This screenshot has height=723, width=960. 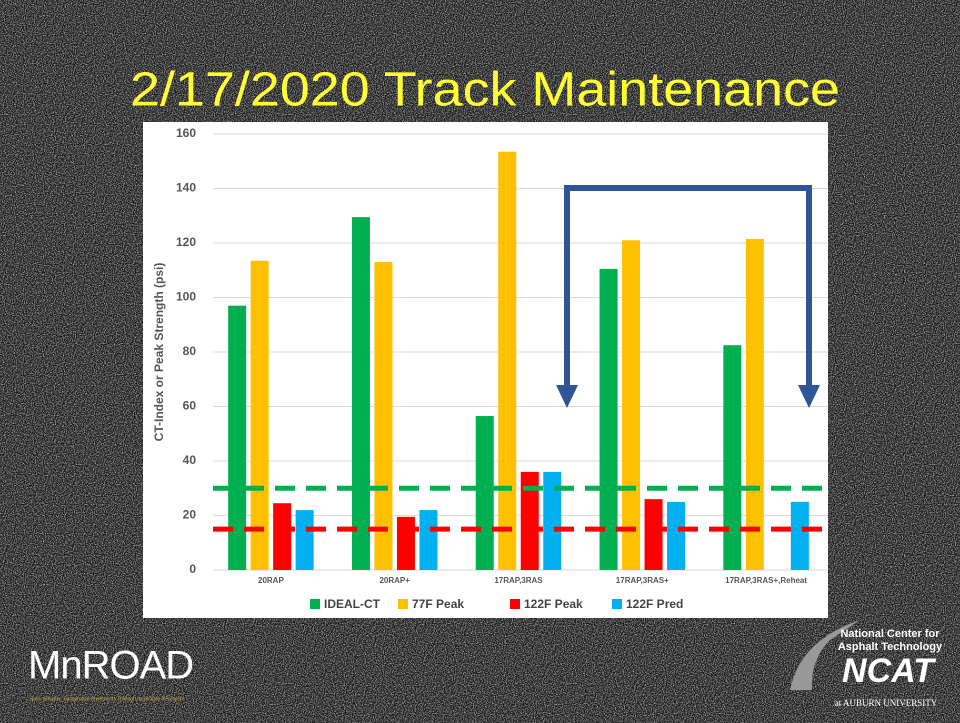 I want to click on x-tick-label: 20RAP+, so click(x=394, y=580).